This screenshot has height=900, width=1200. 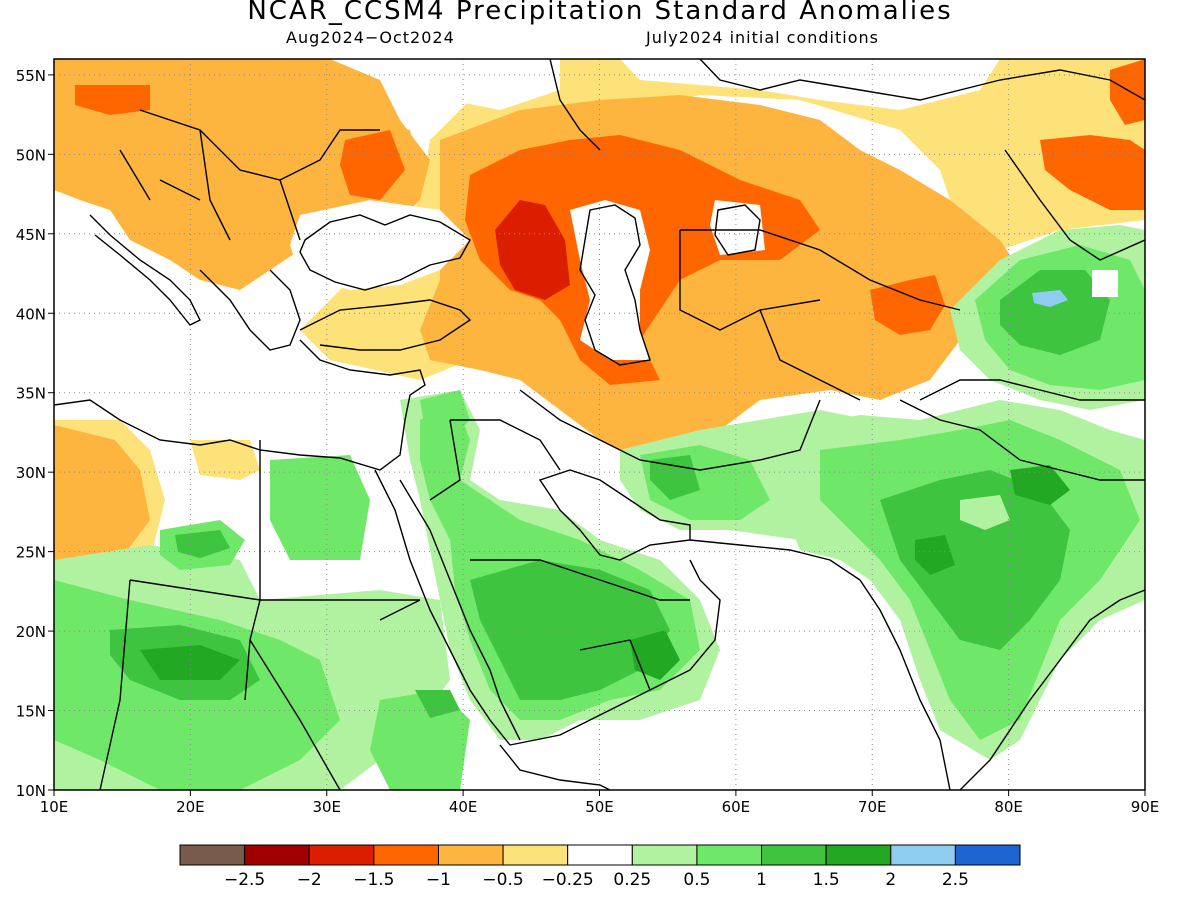 I want to click on colorbar-label: −0.5, so click(x=502, y=880).